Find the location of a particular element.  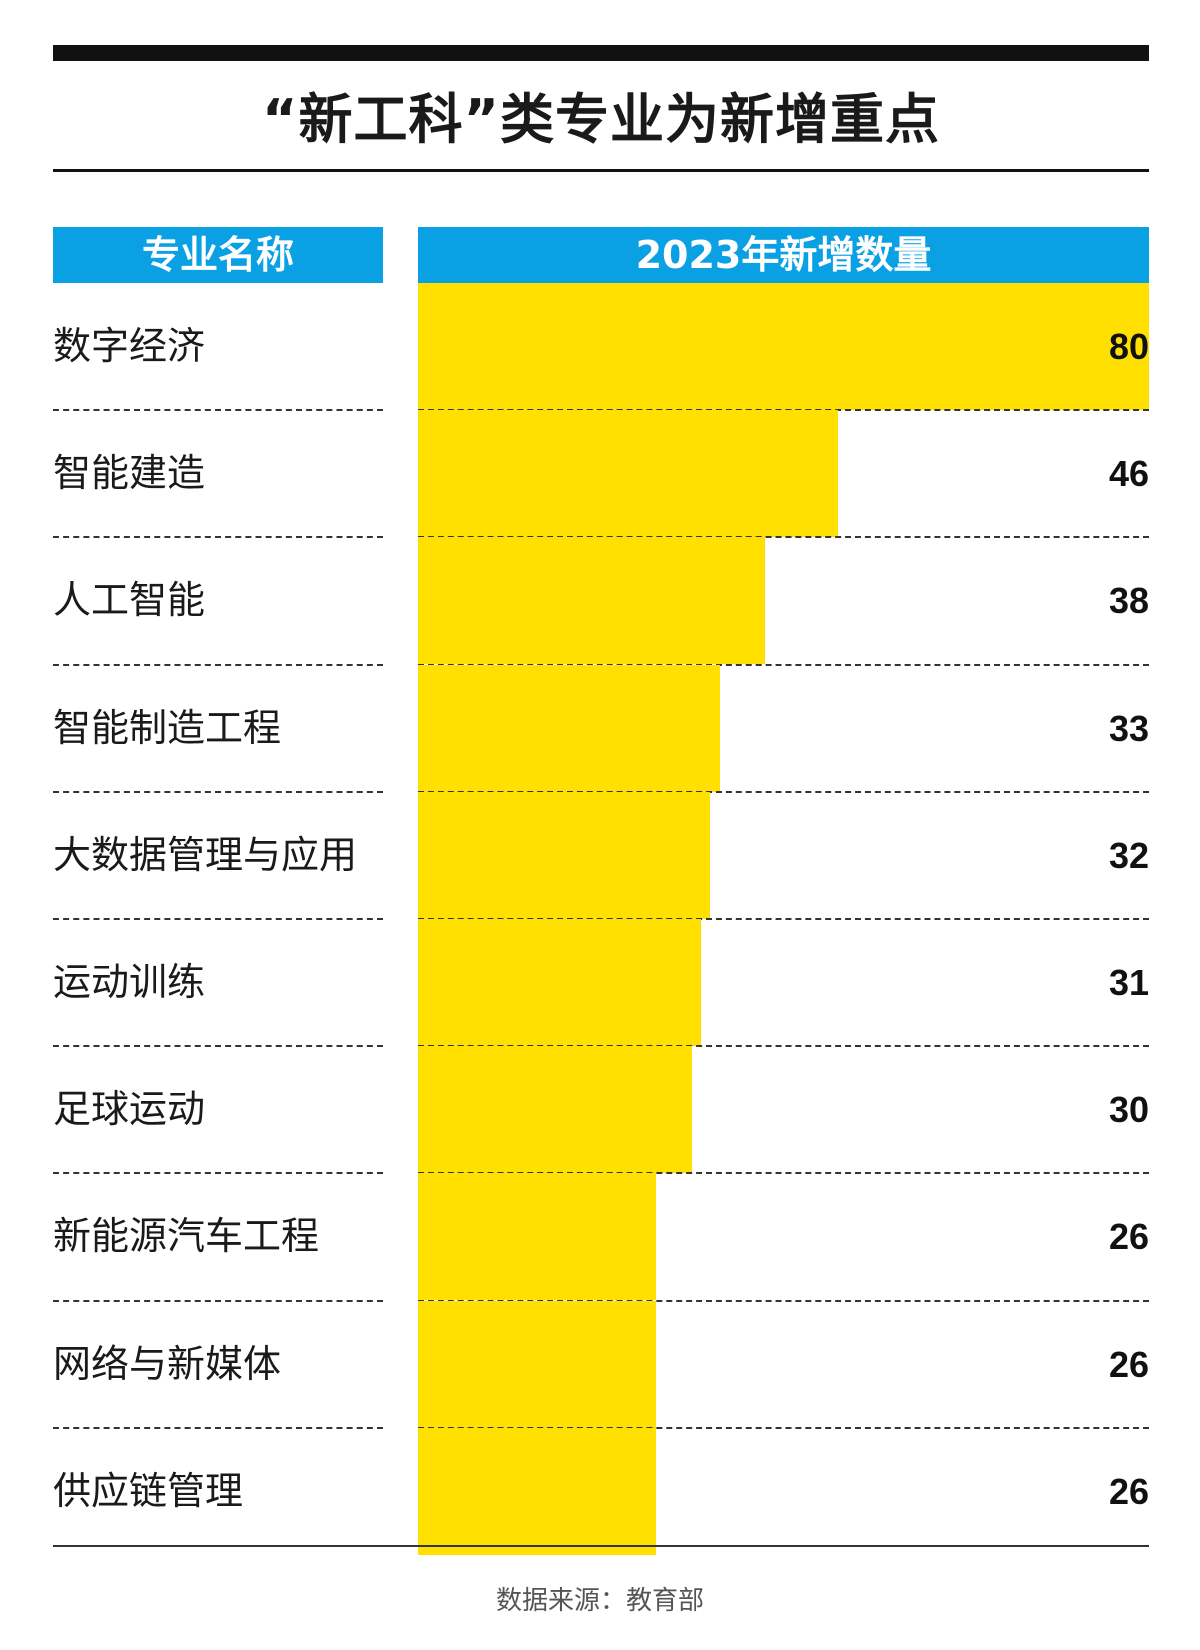

bar-row: 网络与新媒体 26 is located at coordinates (600, 1364).